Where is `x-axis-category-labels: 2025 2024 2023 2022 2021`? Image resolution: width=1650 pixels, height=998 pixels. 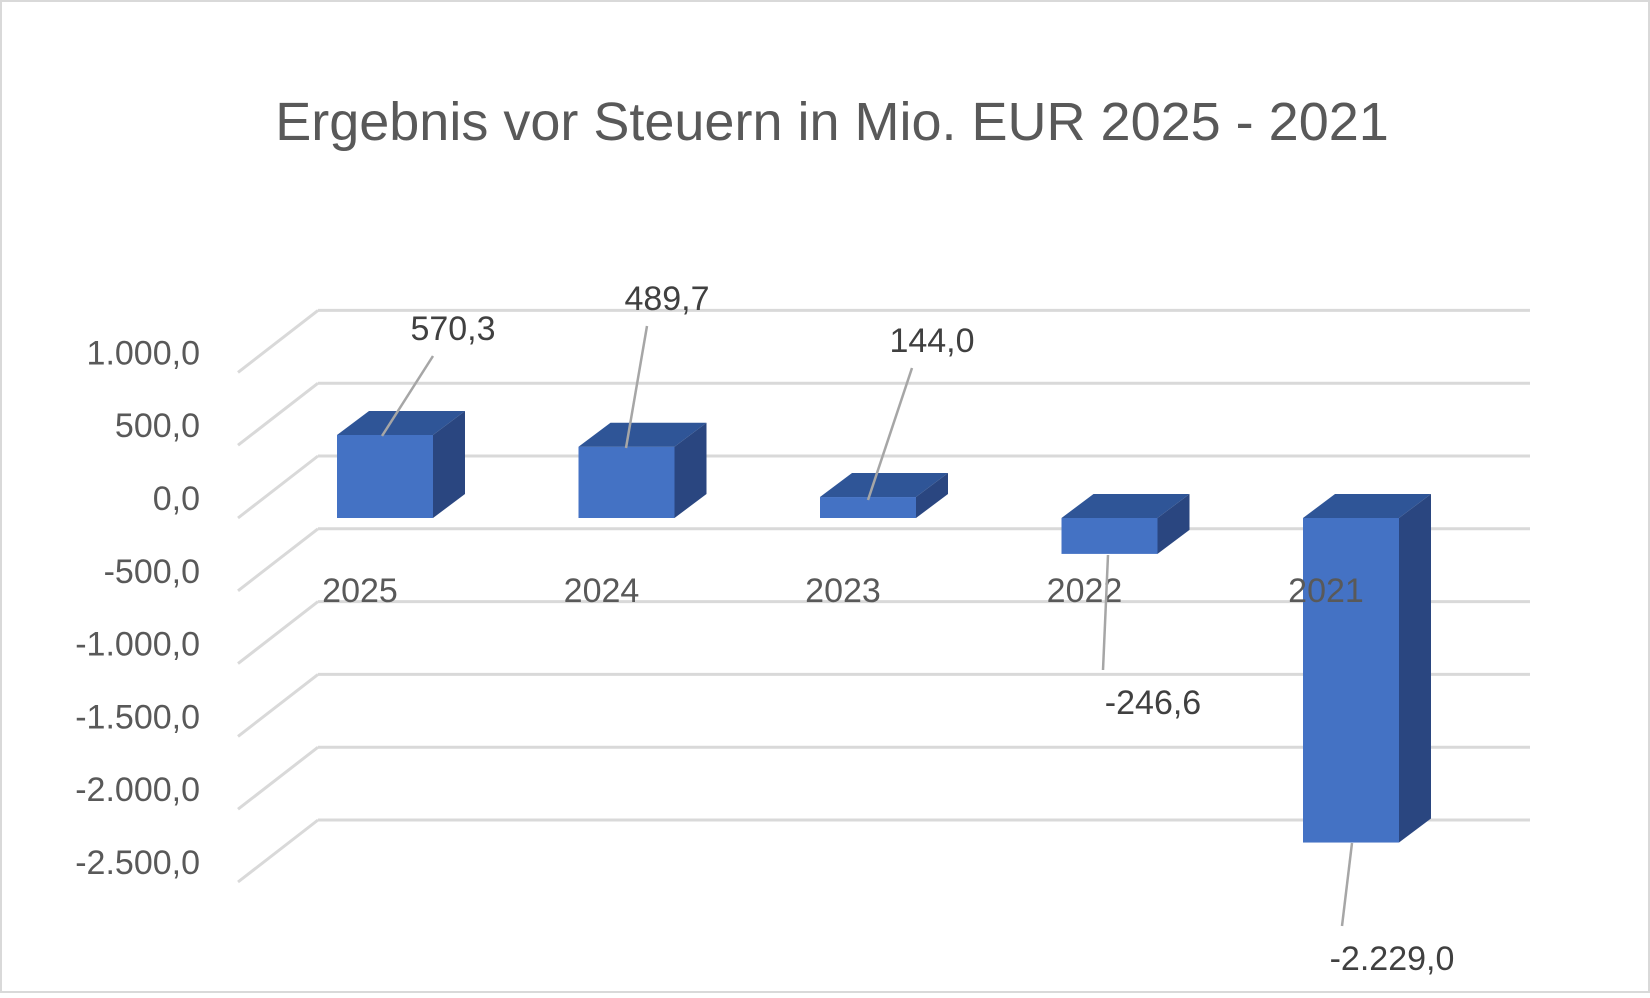 x-axis-category-labels: 2025 2024 2023 2022 2021 is located at coordinates (843, 591).